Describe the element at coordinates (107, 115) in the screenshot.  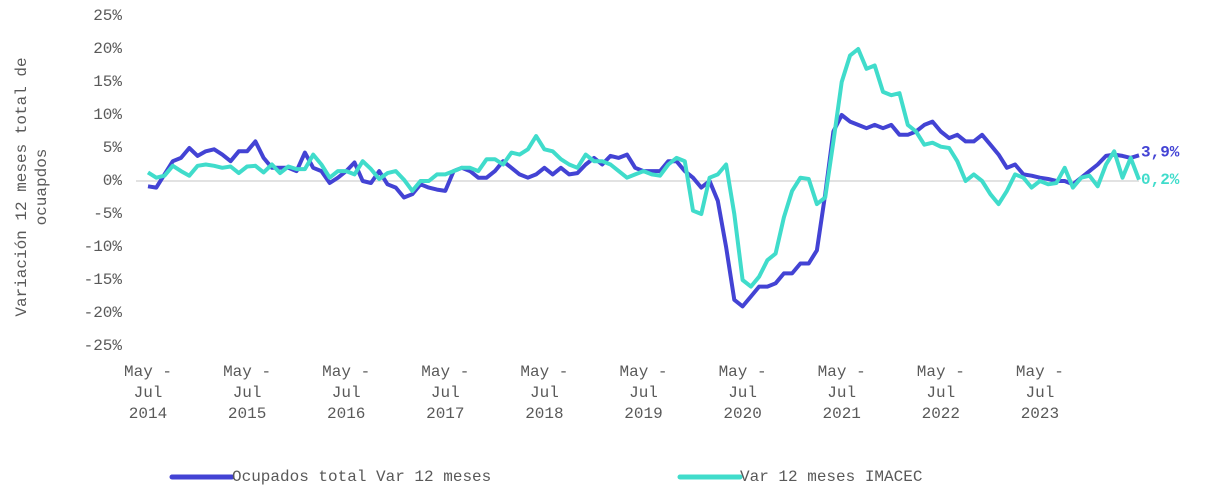
I see `y-tick-label: 10%` at that location.